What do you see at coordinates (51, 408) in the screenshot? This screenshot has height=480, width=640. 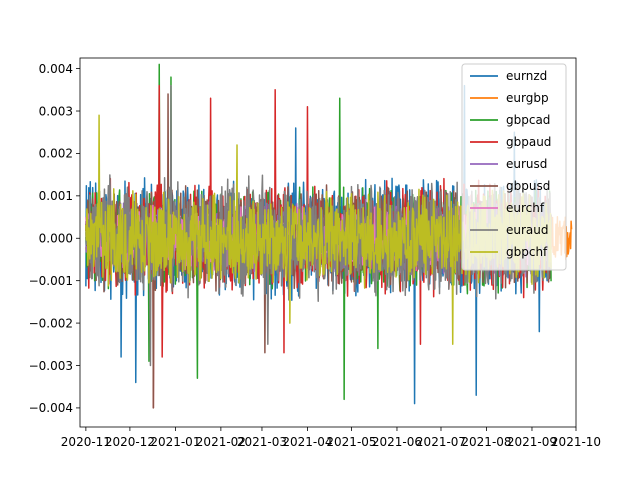 I see `y-tick-label: −0.004` at bounding box center [51, 408].